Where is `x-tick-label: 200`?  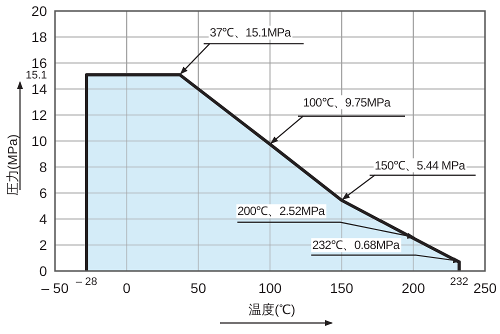 x-tick-label: 200 is located at coordinates (414, 288).